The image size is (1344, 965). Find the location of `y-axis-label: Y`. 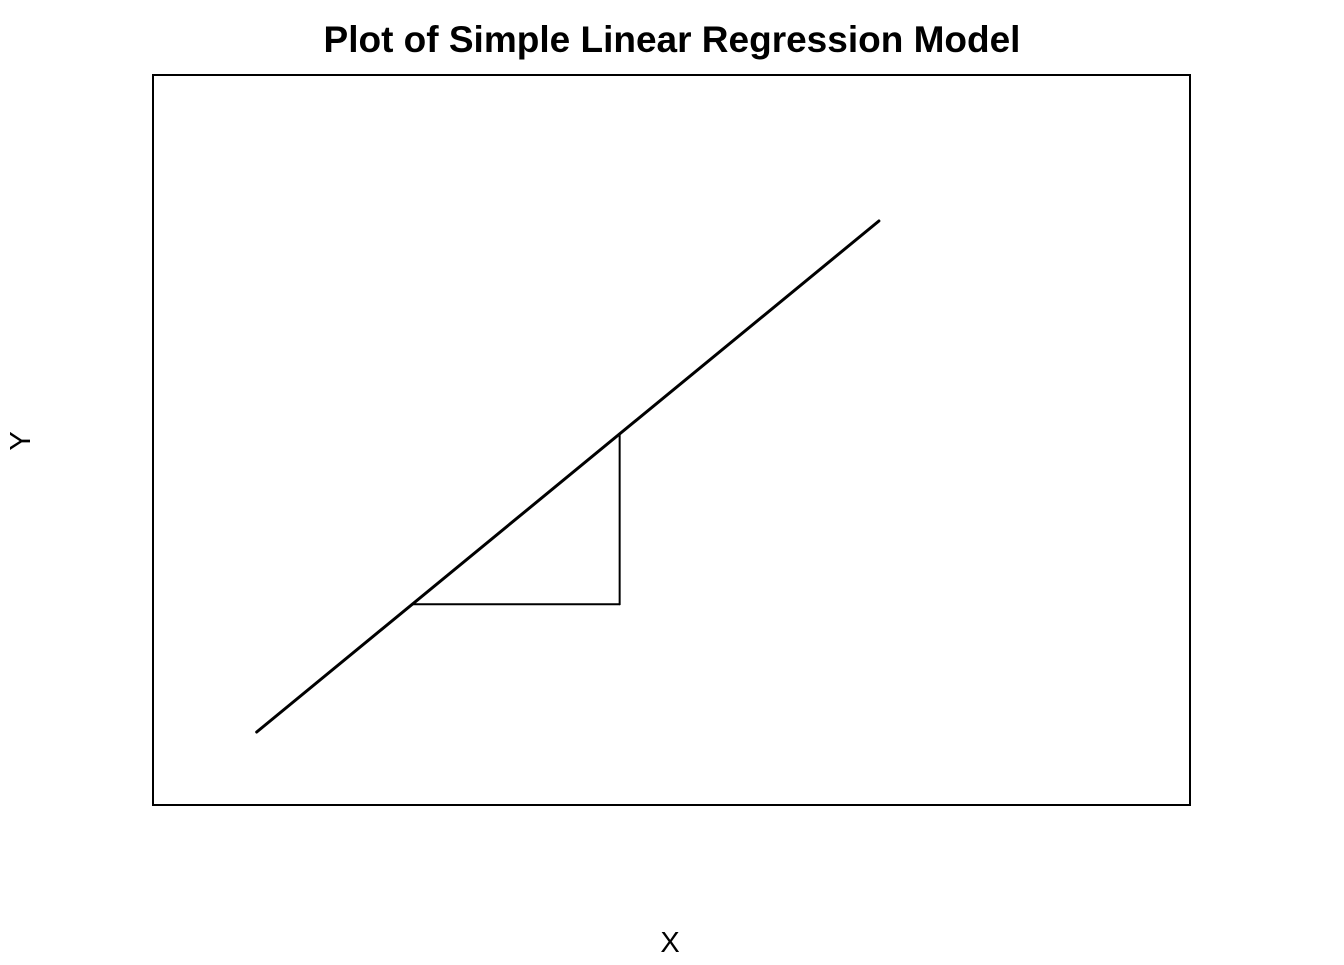

y-axis-label: Y is located at coordinates (21, 440).